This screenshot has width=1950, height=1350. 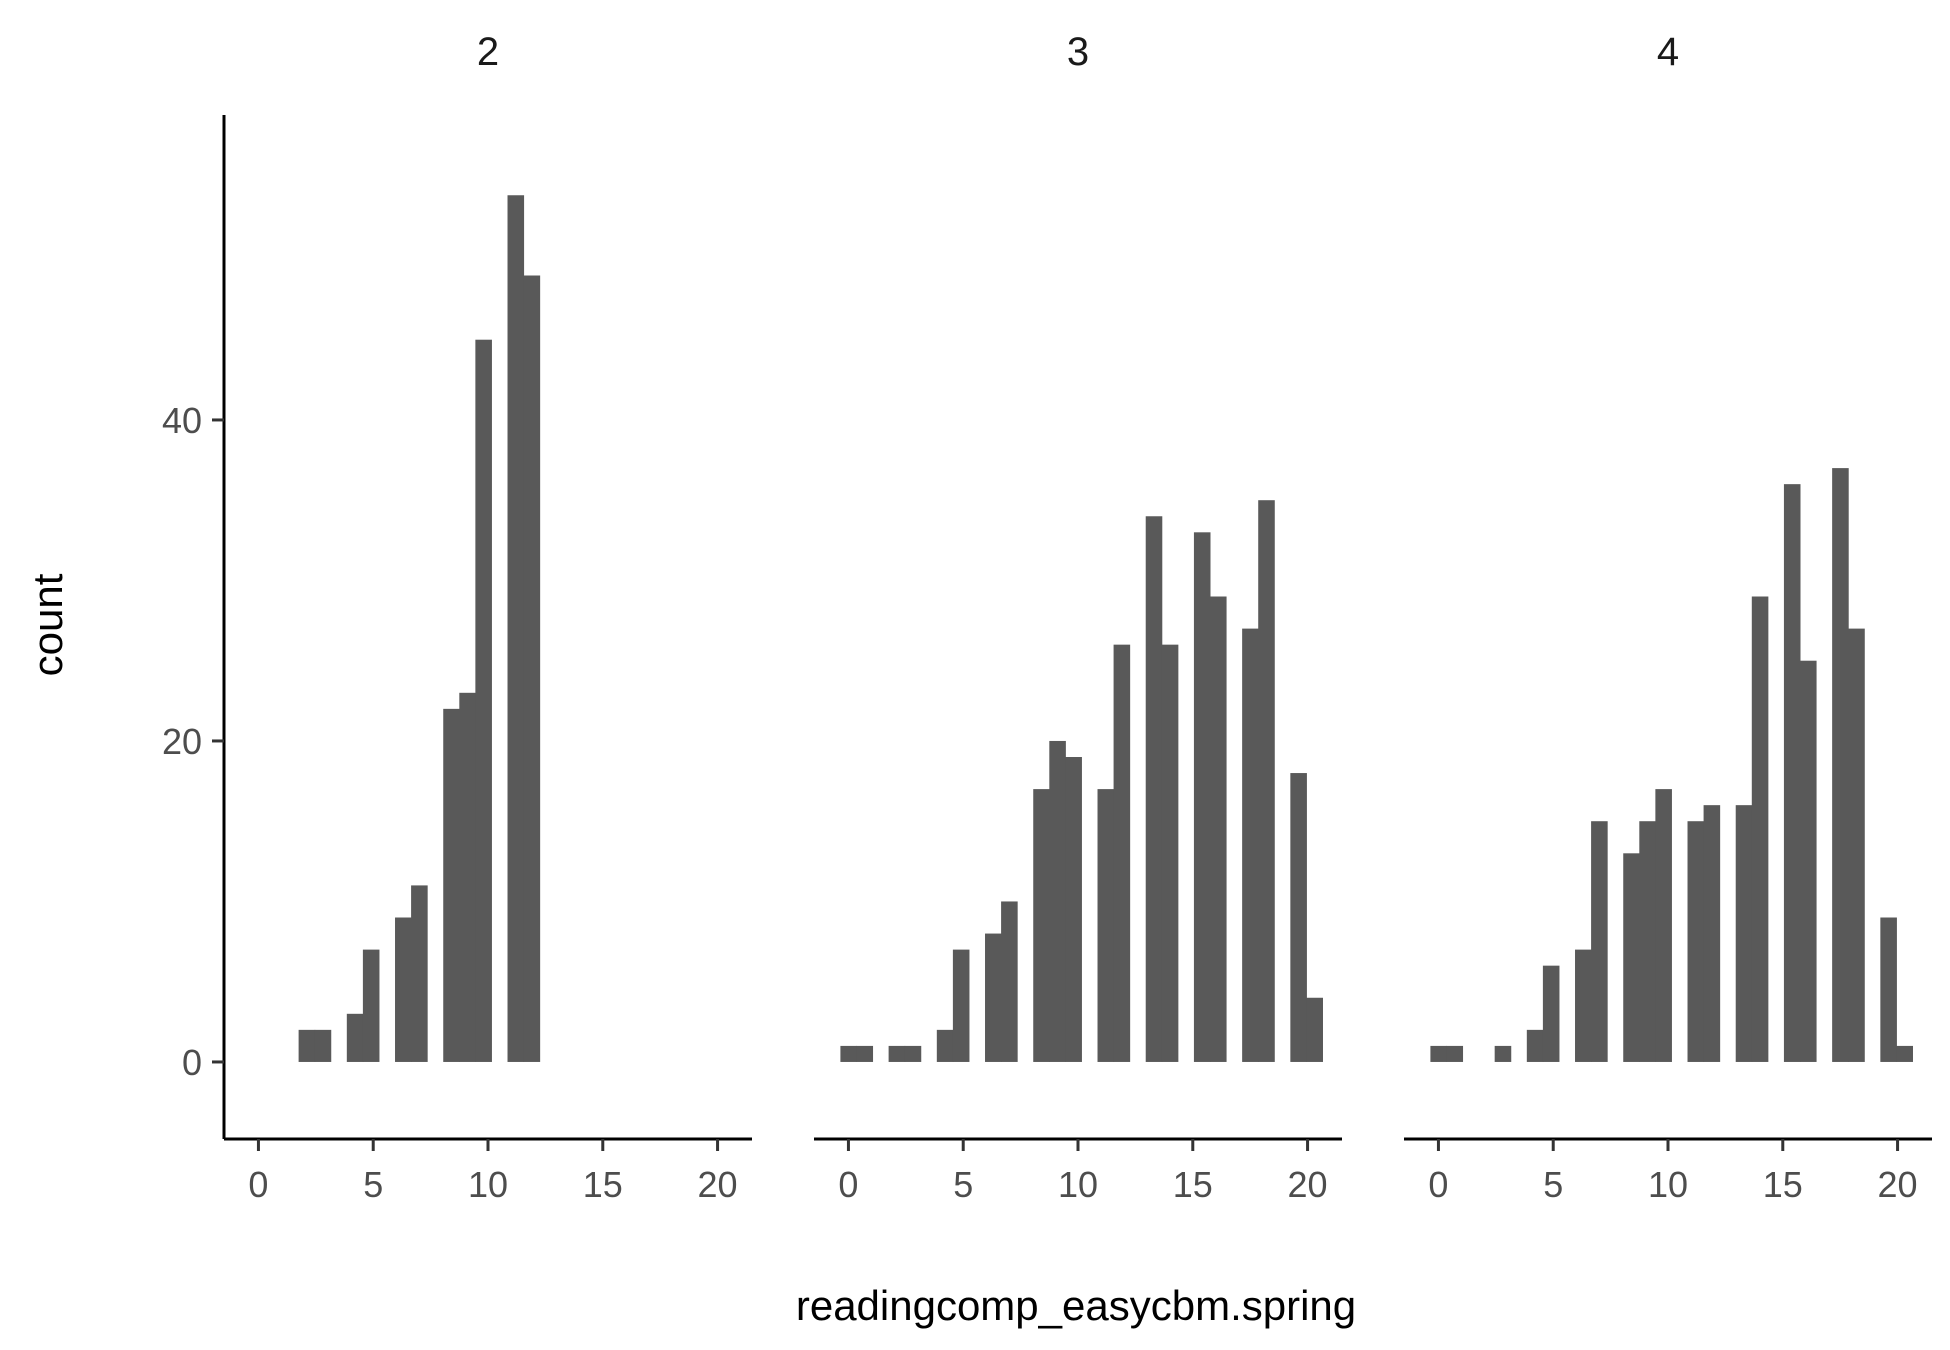 What do you see at coordinates (1078, 52) in the screenshot?
I see `facet-title: 3` at bounding box center [1078, 52].